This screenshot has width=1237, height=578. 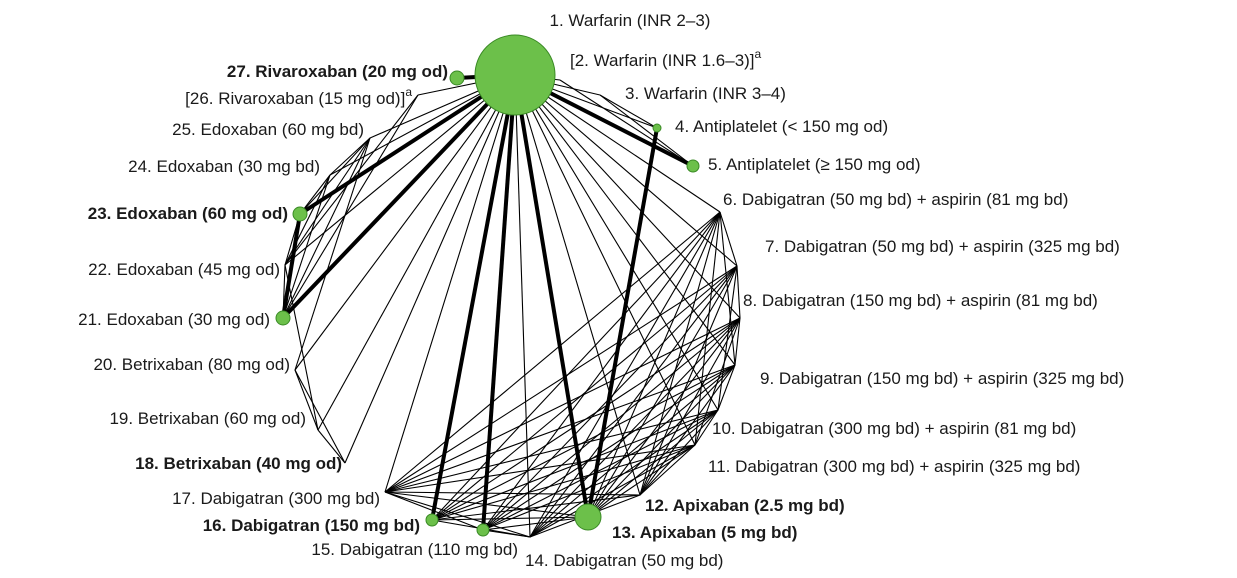 I want to click on label-text: 16. Dabigatran (150 mg bd), so click(x=311, y=525).